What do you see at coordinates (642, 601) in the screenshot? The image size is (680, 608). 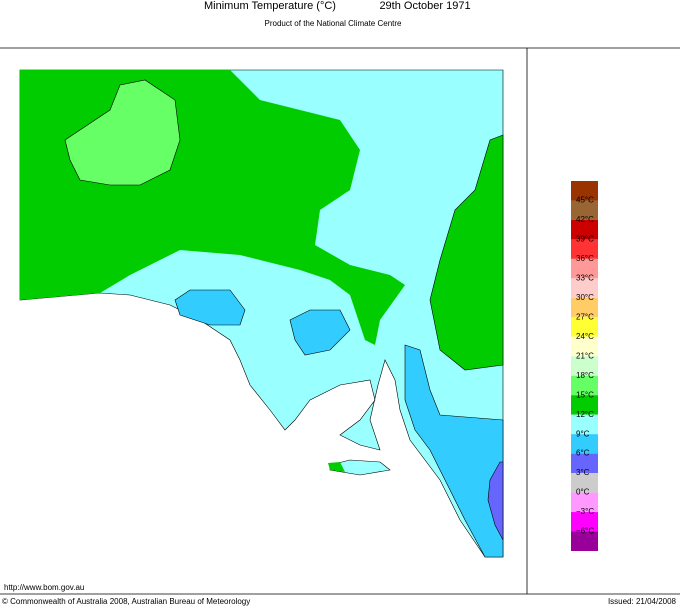 I see `issued: Issued: 21/04/2008` at bounding box center [642, 601].